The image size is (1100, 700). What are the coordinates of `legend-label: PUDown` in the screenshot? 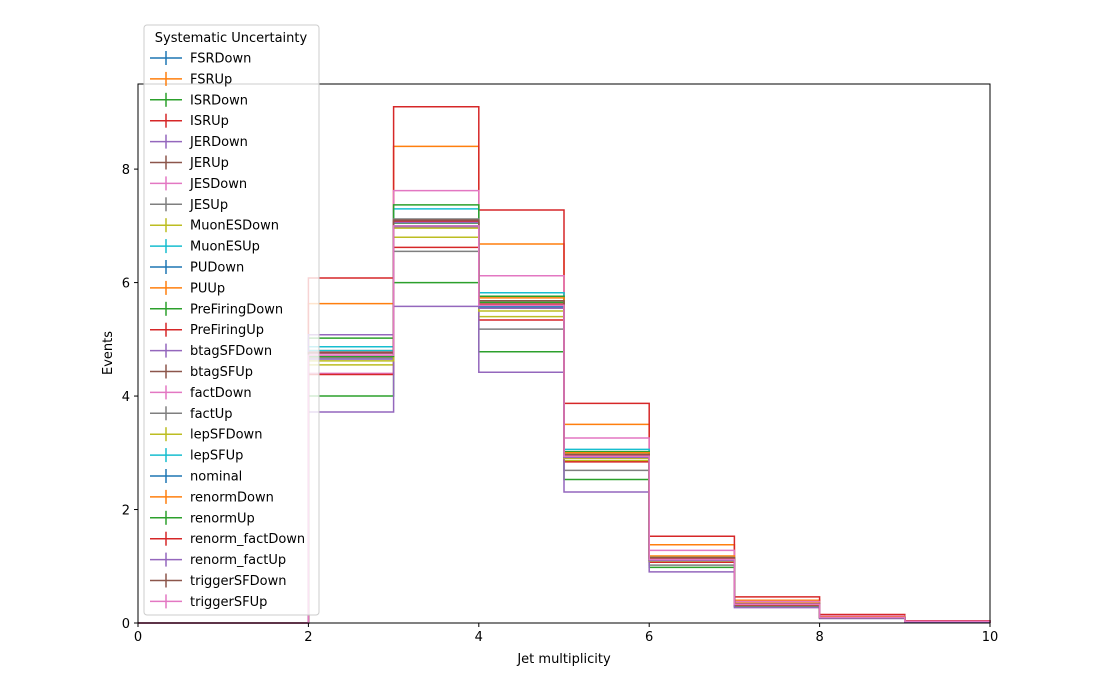 It's located at (217, 268).